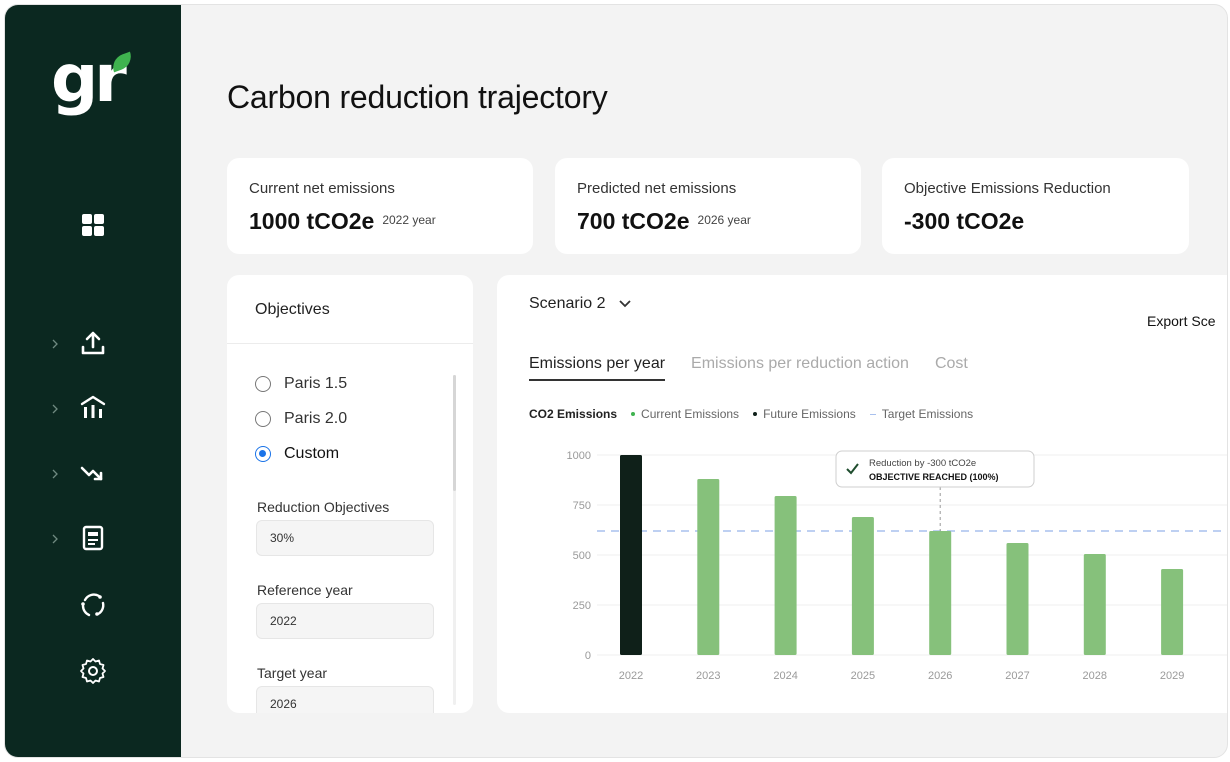 The height and width of the screenshot is (762, 1230). Describe the element at coordinates (345, 621) in the screenshot. I see `reference-year-field: 2022` at that location.